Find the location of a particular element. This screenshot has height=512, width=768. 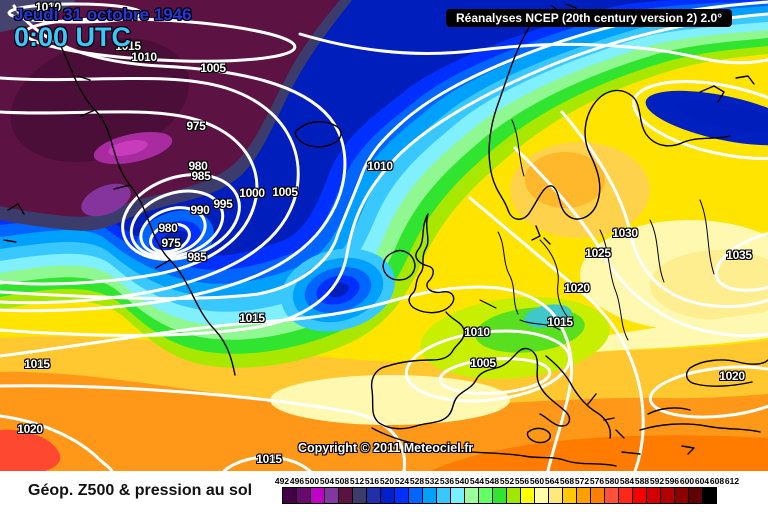

legend-tick: 612 is located at coordinates (732, 481).